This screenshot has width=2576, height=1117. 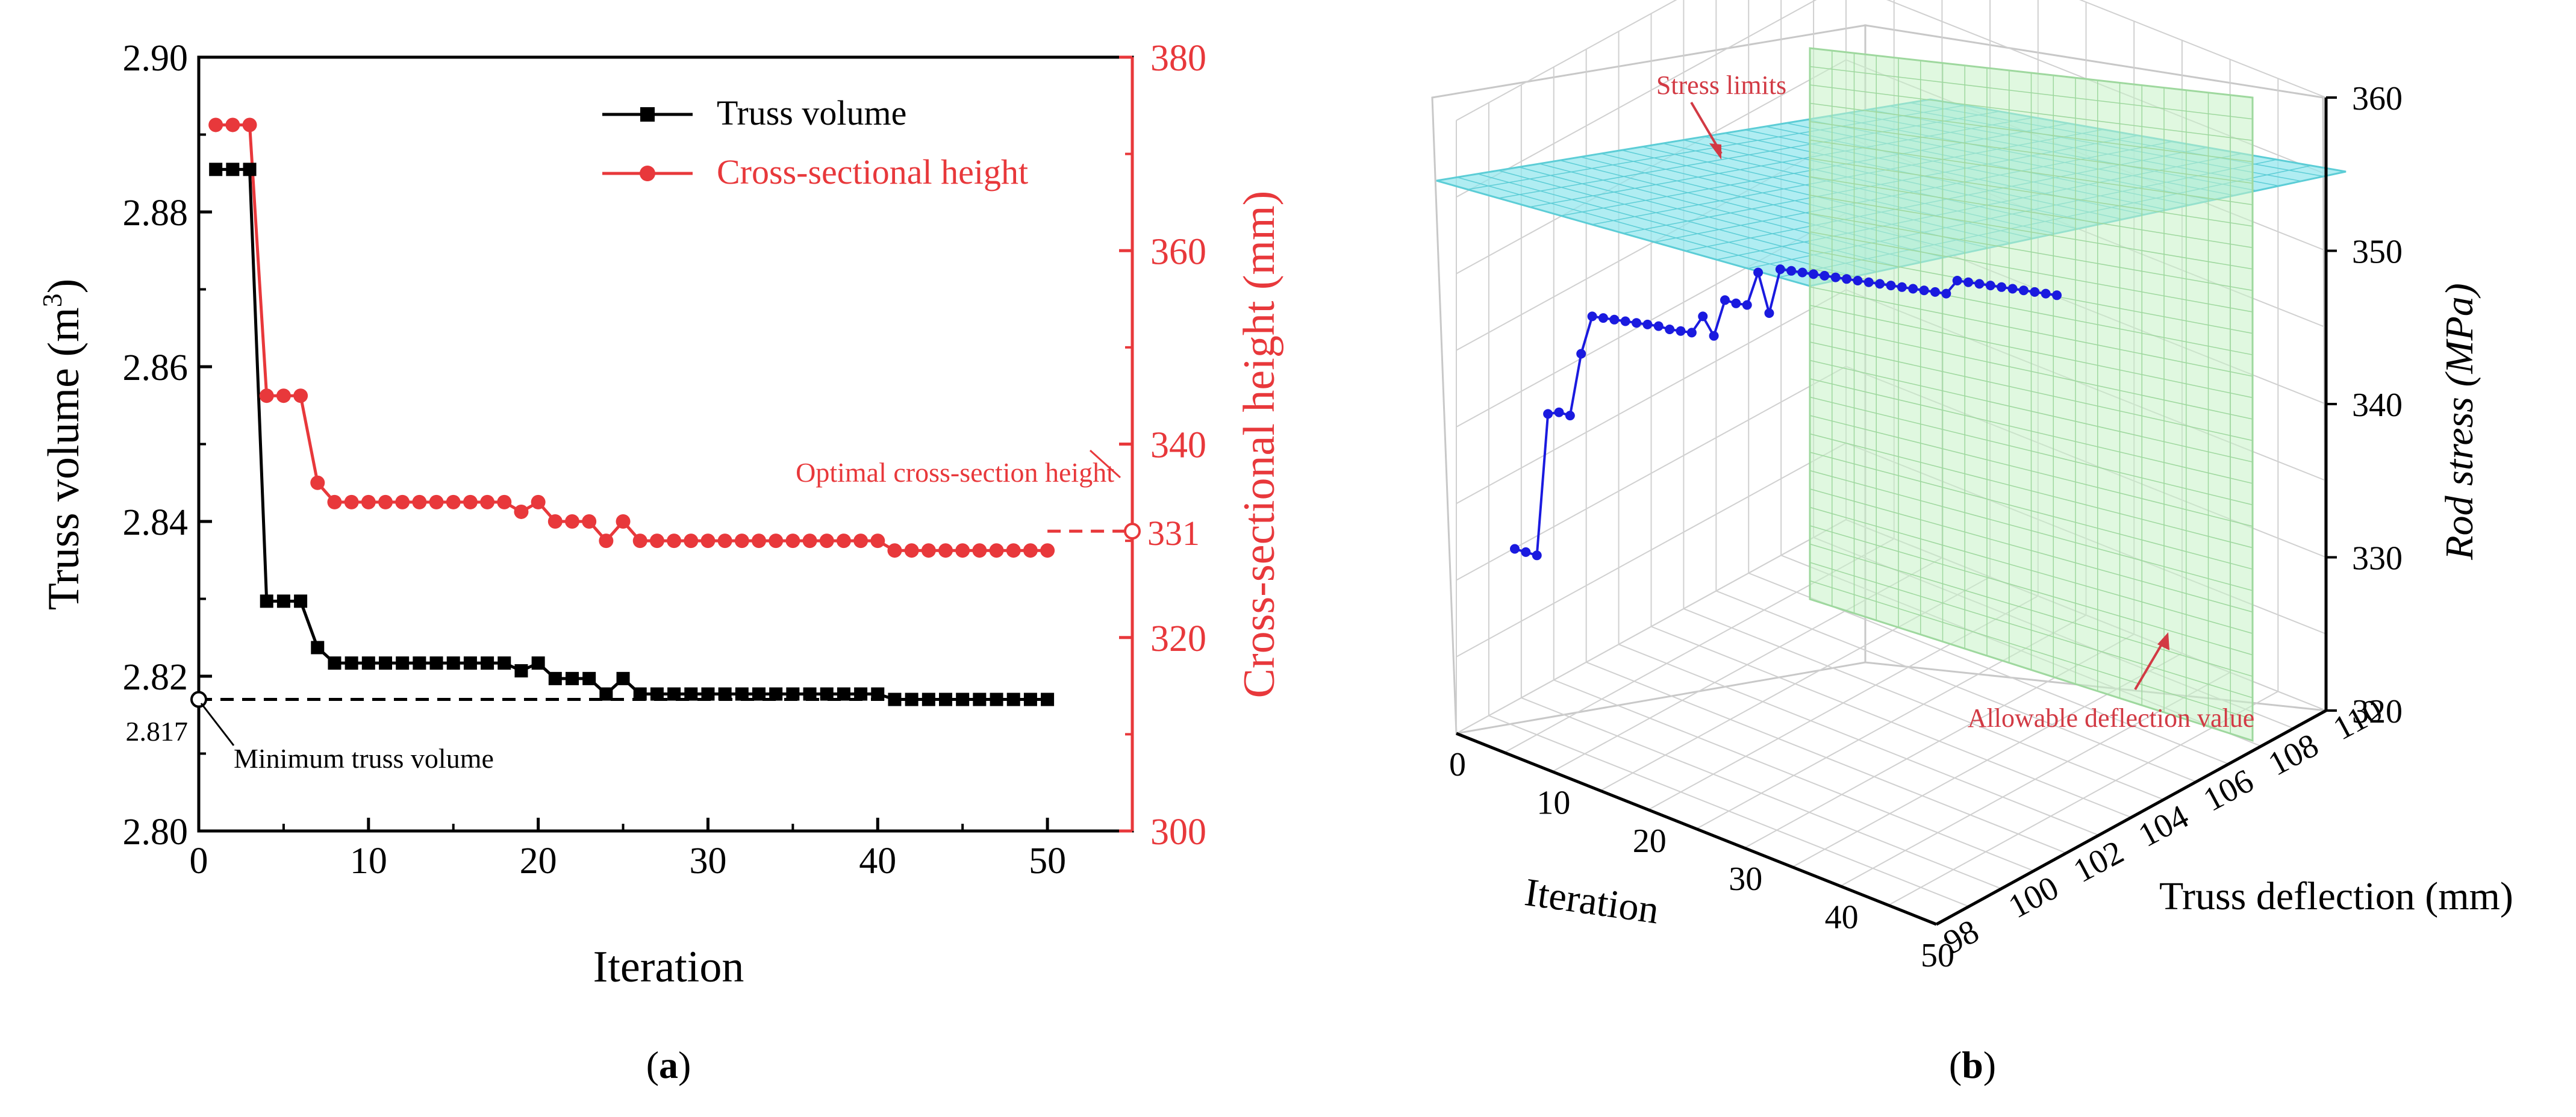 I want to click on y-tick-label: 2.88, so click(x=156, y=213).